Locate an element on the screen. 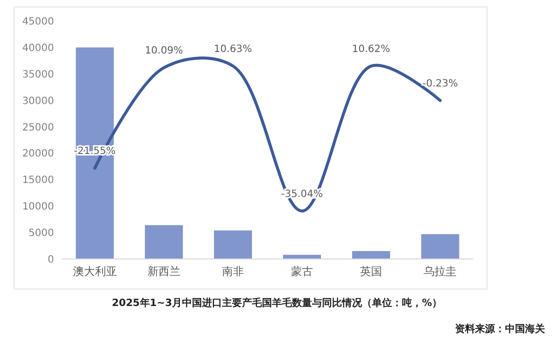 The height and width of the screenshot is (349, 554). data-label: 10.09% is located at coordinates (163, 51).